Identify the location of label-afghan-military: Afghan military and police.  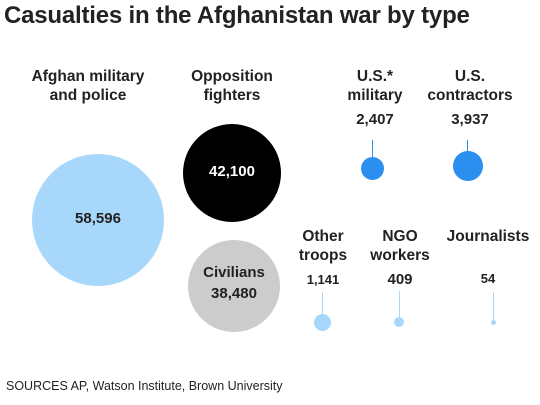
(88, 86).